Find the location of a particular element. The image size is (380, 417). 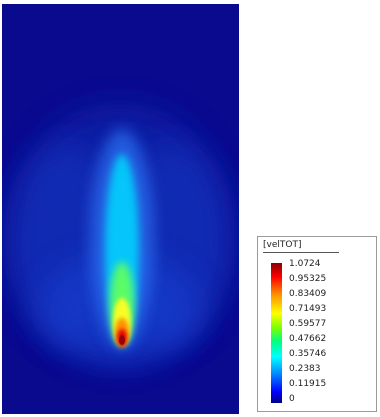

legend-tick-label: 0.11915 is located at coordinates (308, 384).